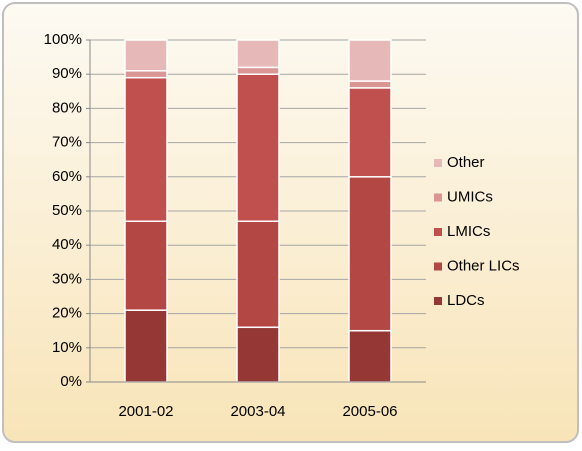 The width and height of the screenshot is (582, 451). Describe the element at coordinates (67, 107) in the screenshot. I see `y-tick-label: 80%` at that location.